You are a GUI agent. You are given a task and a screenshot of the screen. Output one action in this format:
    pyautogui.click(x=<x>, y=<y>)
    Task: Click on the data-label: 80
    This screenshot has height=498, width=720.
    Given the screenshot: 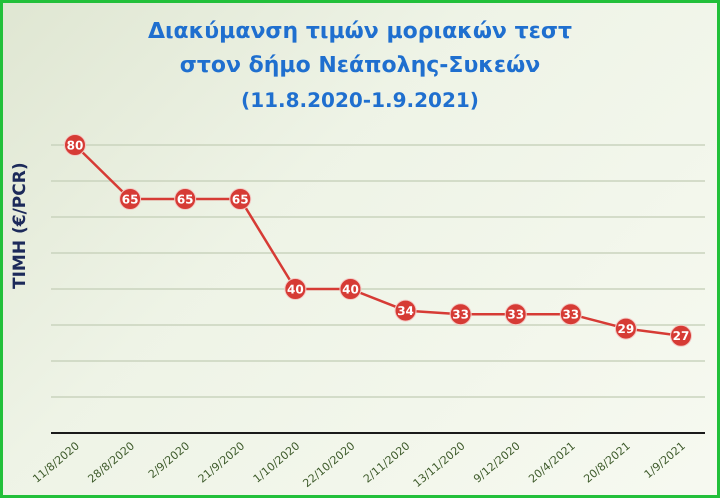 What is the action you would take?
    pyautogui.click(x=75, y=145)
    